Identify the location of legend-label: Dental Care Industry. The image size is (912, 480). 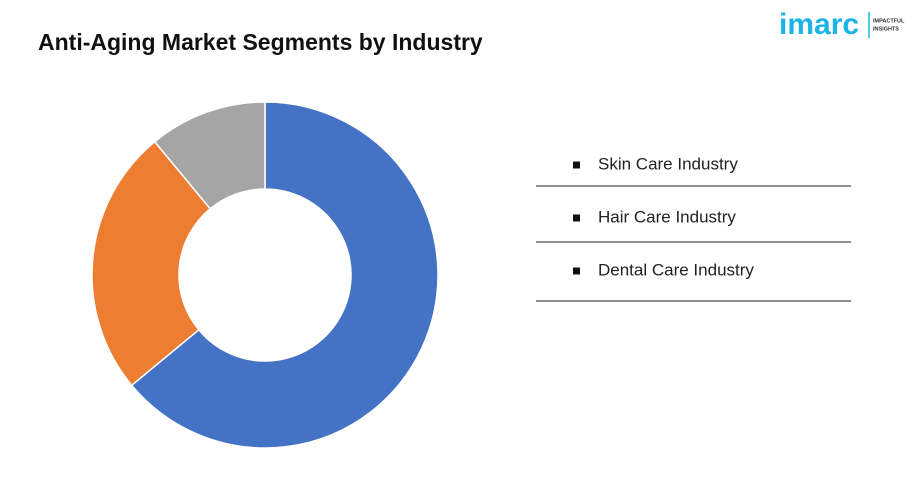
(676, 269).